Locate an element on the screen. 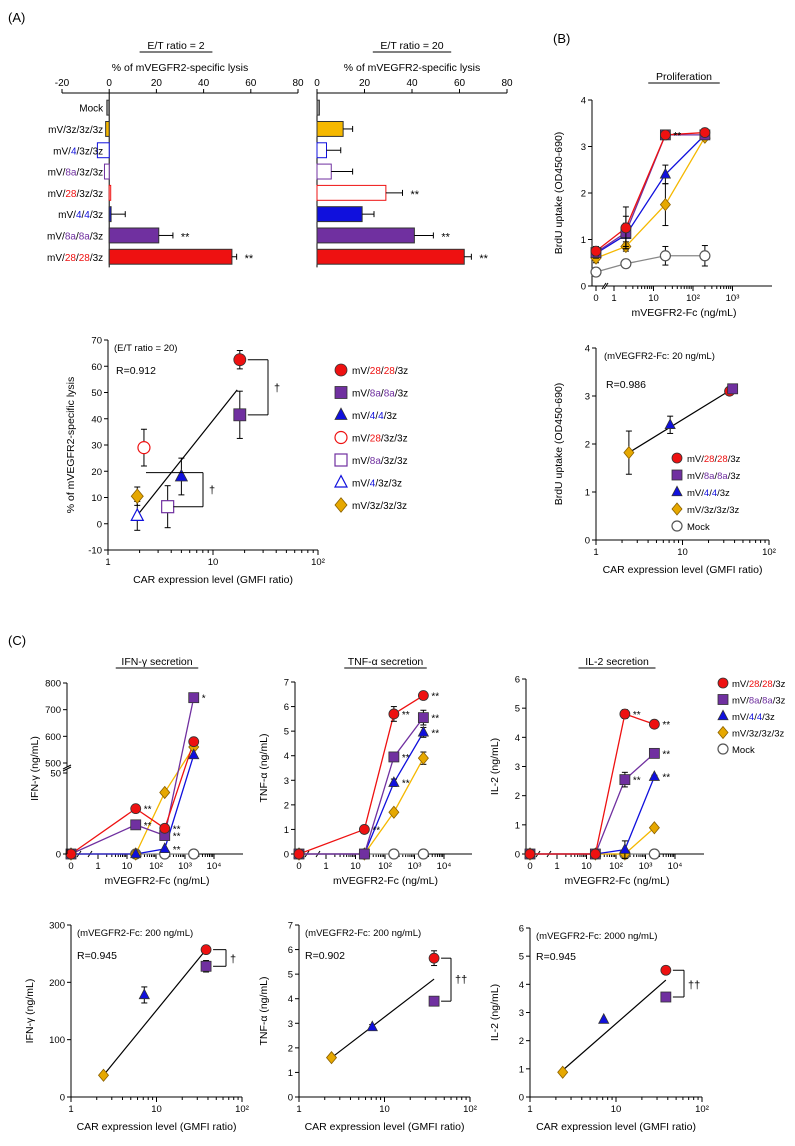  series-line-r_fill is located at coordinates (132, 798).